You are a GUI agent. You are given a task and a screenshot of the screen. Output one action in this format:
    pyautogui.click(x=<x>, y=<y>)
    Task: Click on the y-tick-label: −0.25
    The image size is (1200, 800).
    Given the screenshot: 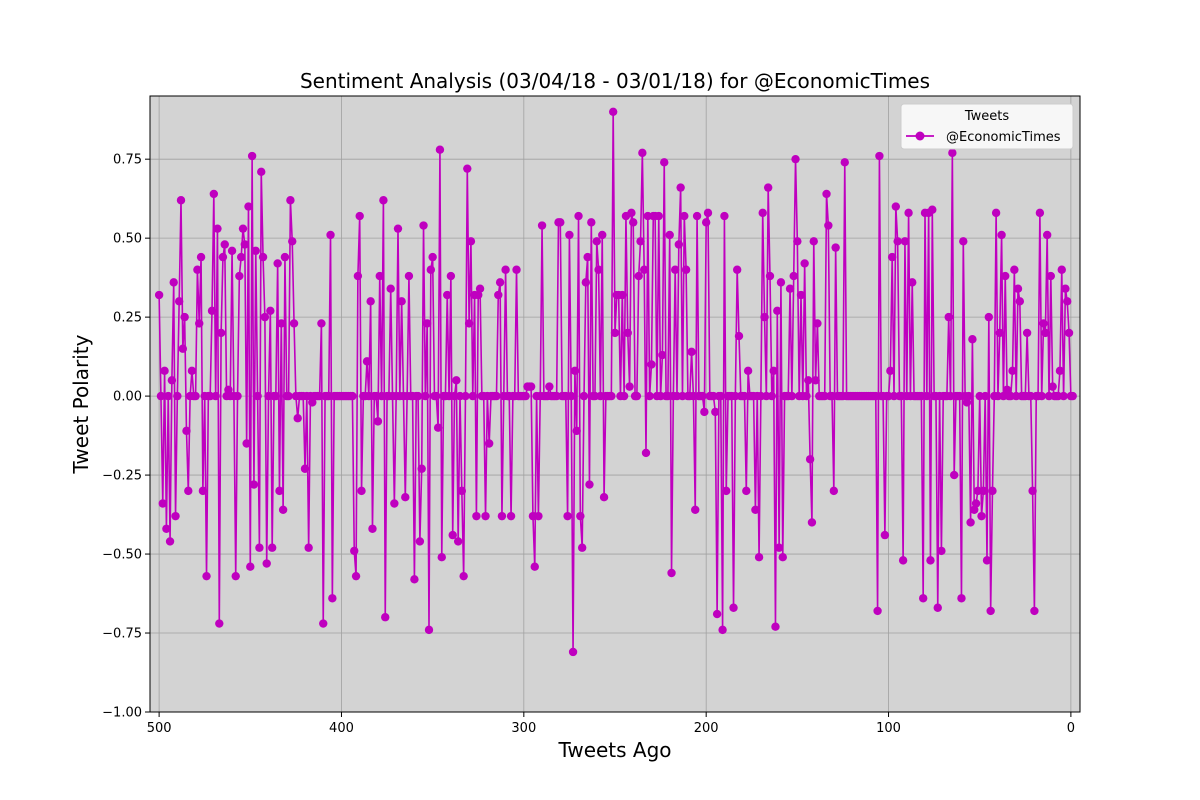 What is the action you would take?
    pyautogui.click(x=122, y=476)
    